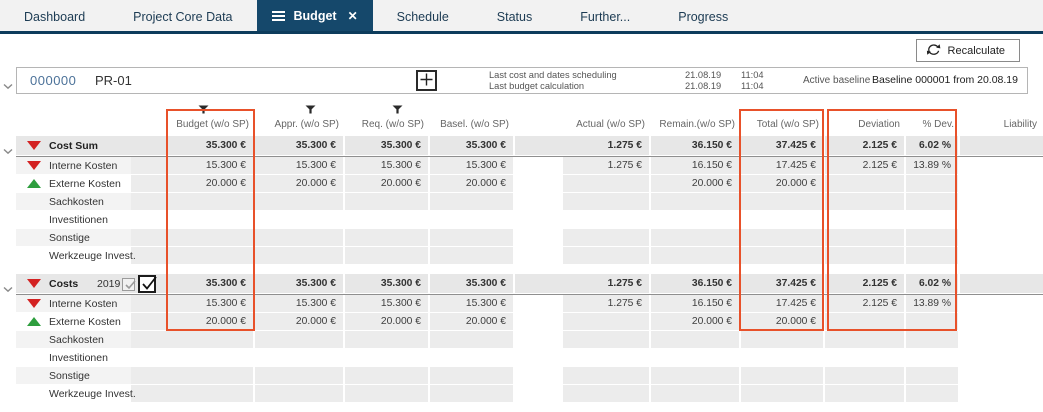  Describe the element at coordinates (352, 15) in the screenshot. I see `close-tab-icon: ✕` at that location.